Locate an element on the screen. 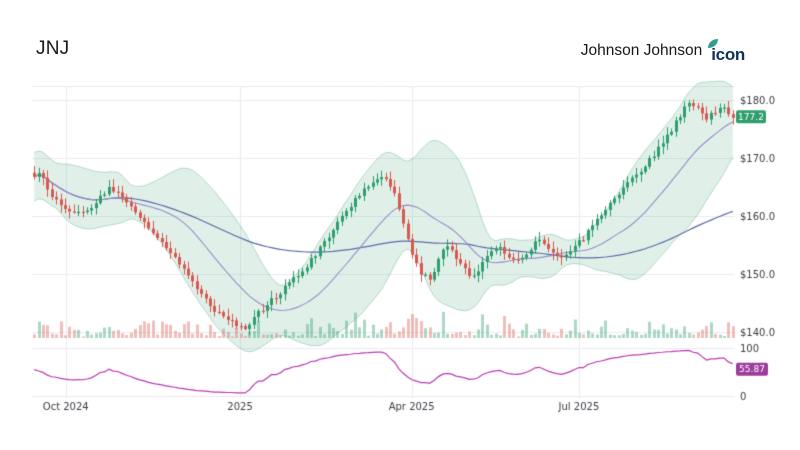 Image resolution: width=800 pixels, height=450 pixels. ticker-symbol: JNJ is located at coordinates (53, 48).